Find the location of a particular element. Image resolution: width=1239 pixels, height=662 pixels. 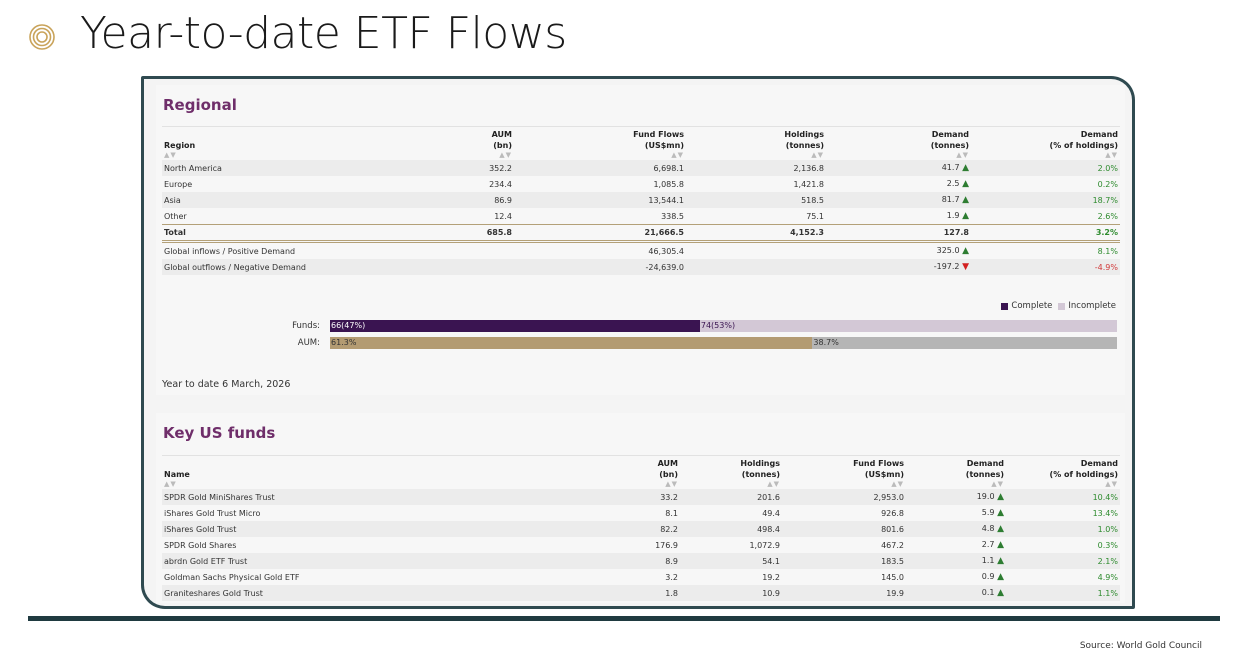

demand-pct-cell: -4.9% is located at coordinates (1045, 267).